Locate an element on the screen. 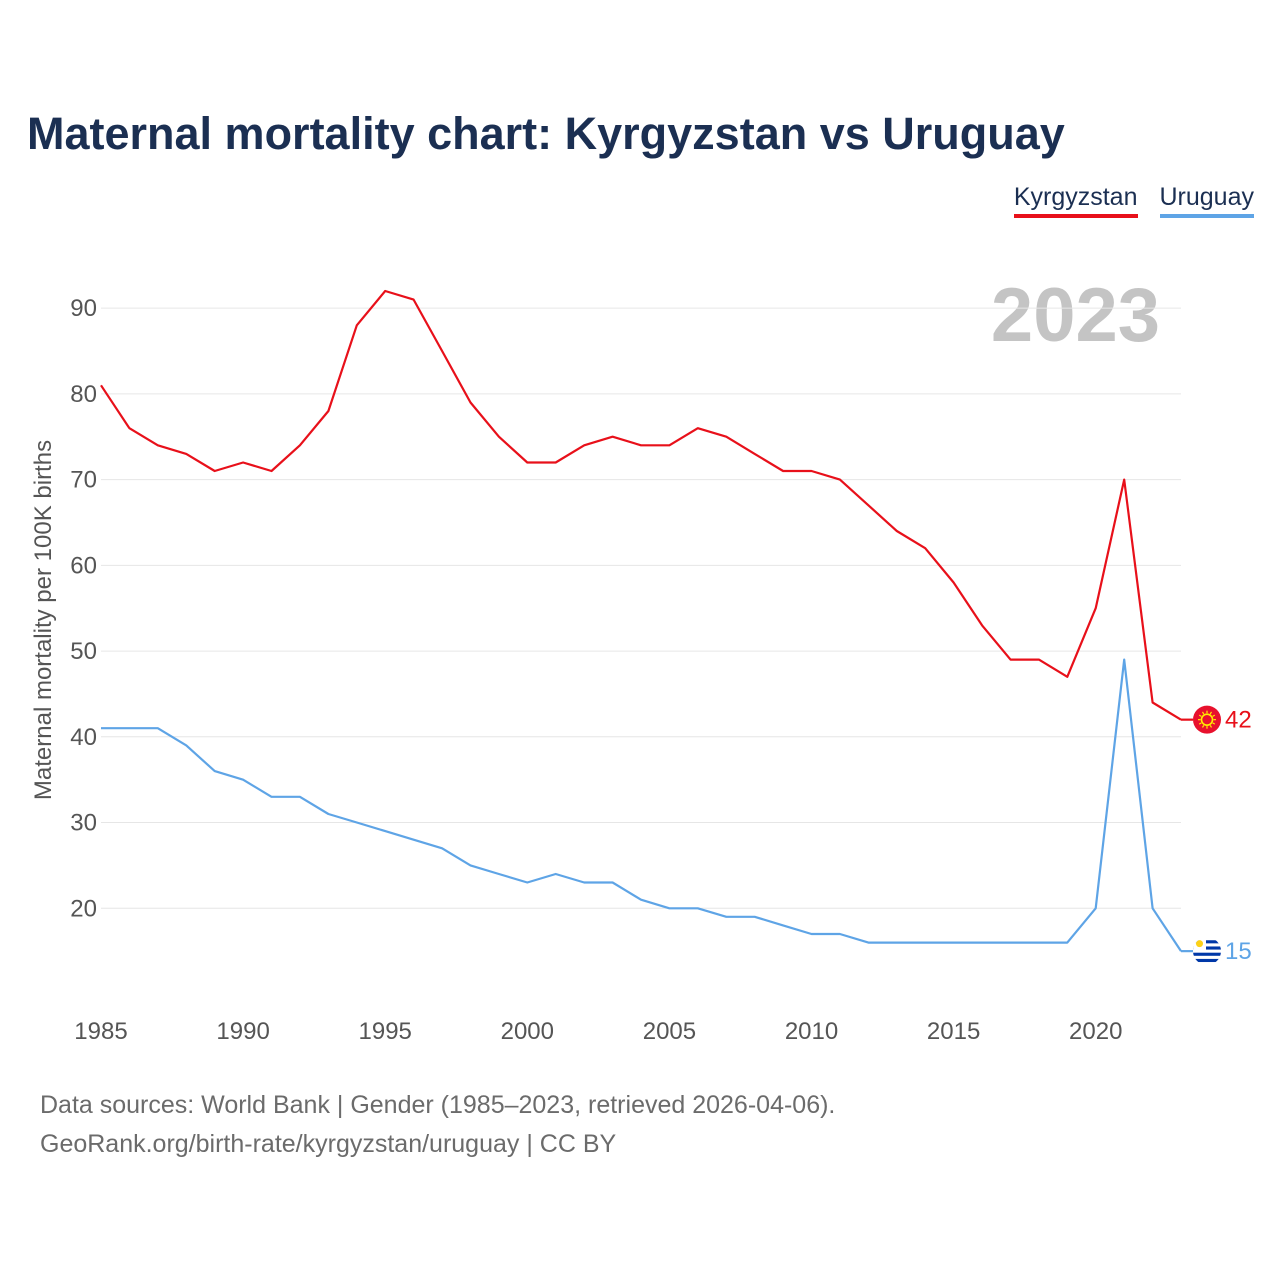 The height and width of the screenshot is (1280, 1280). y-tick-label: 90 is located at coordinates (83, 308).